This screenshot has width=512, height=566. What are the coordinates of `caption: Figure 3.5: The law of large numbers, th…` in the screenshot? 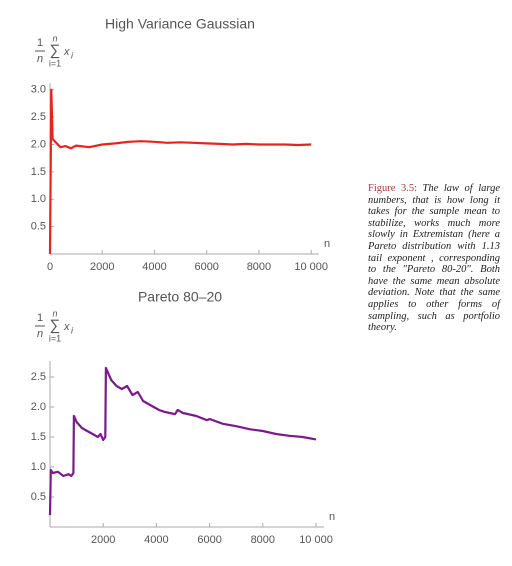 It's located at (434, 258).